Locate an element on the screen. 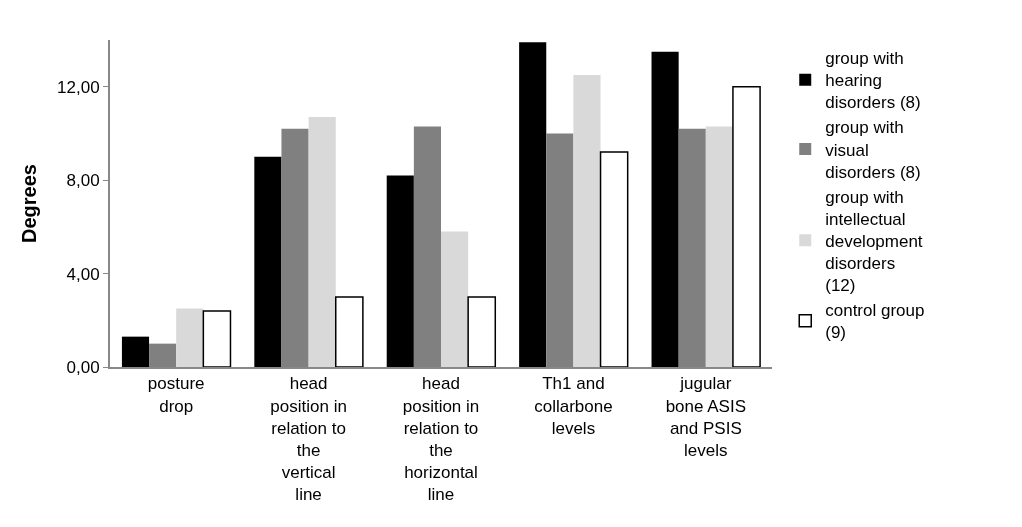 Image resolution: width=1022 pixels, height=527 pixels. y-axis-title: Degrees is located at coordinates (29, 203).